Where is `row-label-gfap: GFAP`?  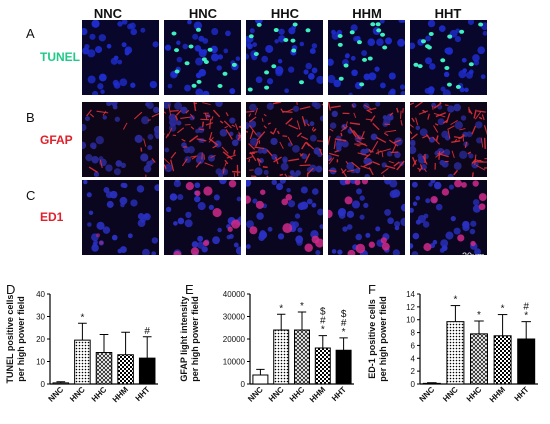
row-label-gfap: GFAP is located at coordinates (56, 140).